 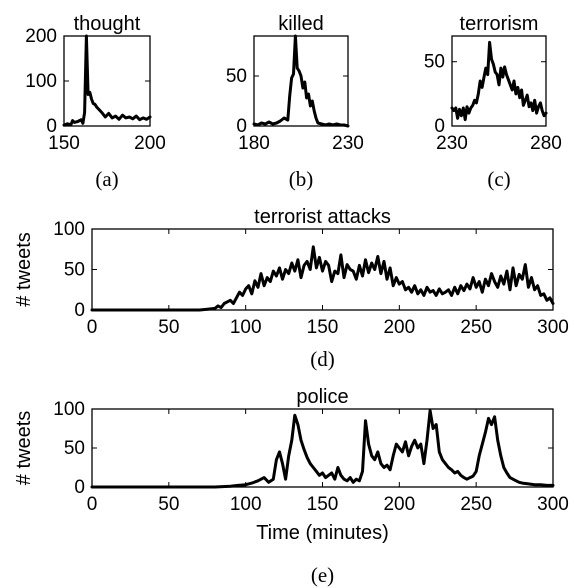 I want to click on y-tick-label-a-2: 200, so click(x=41, y=36).